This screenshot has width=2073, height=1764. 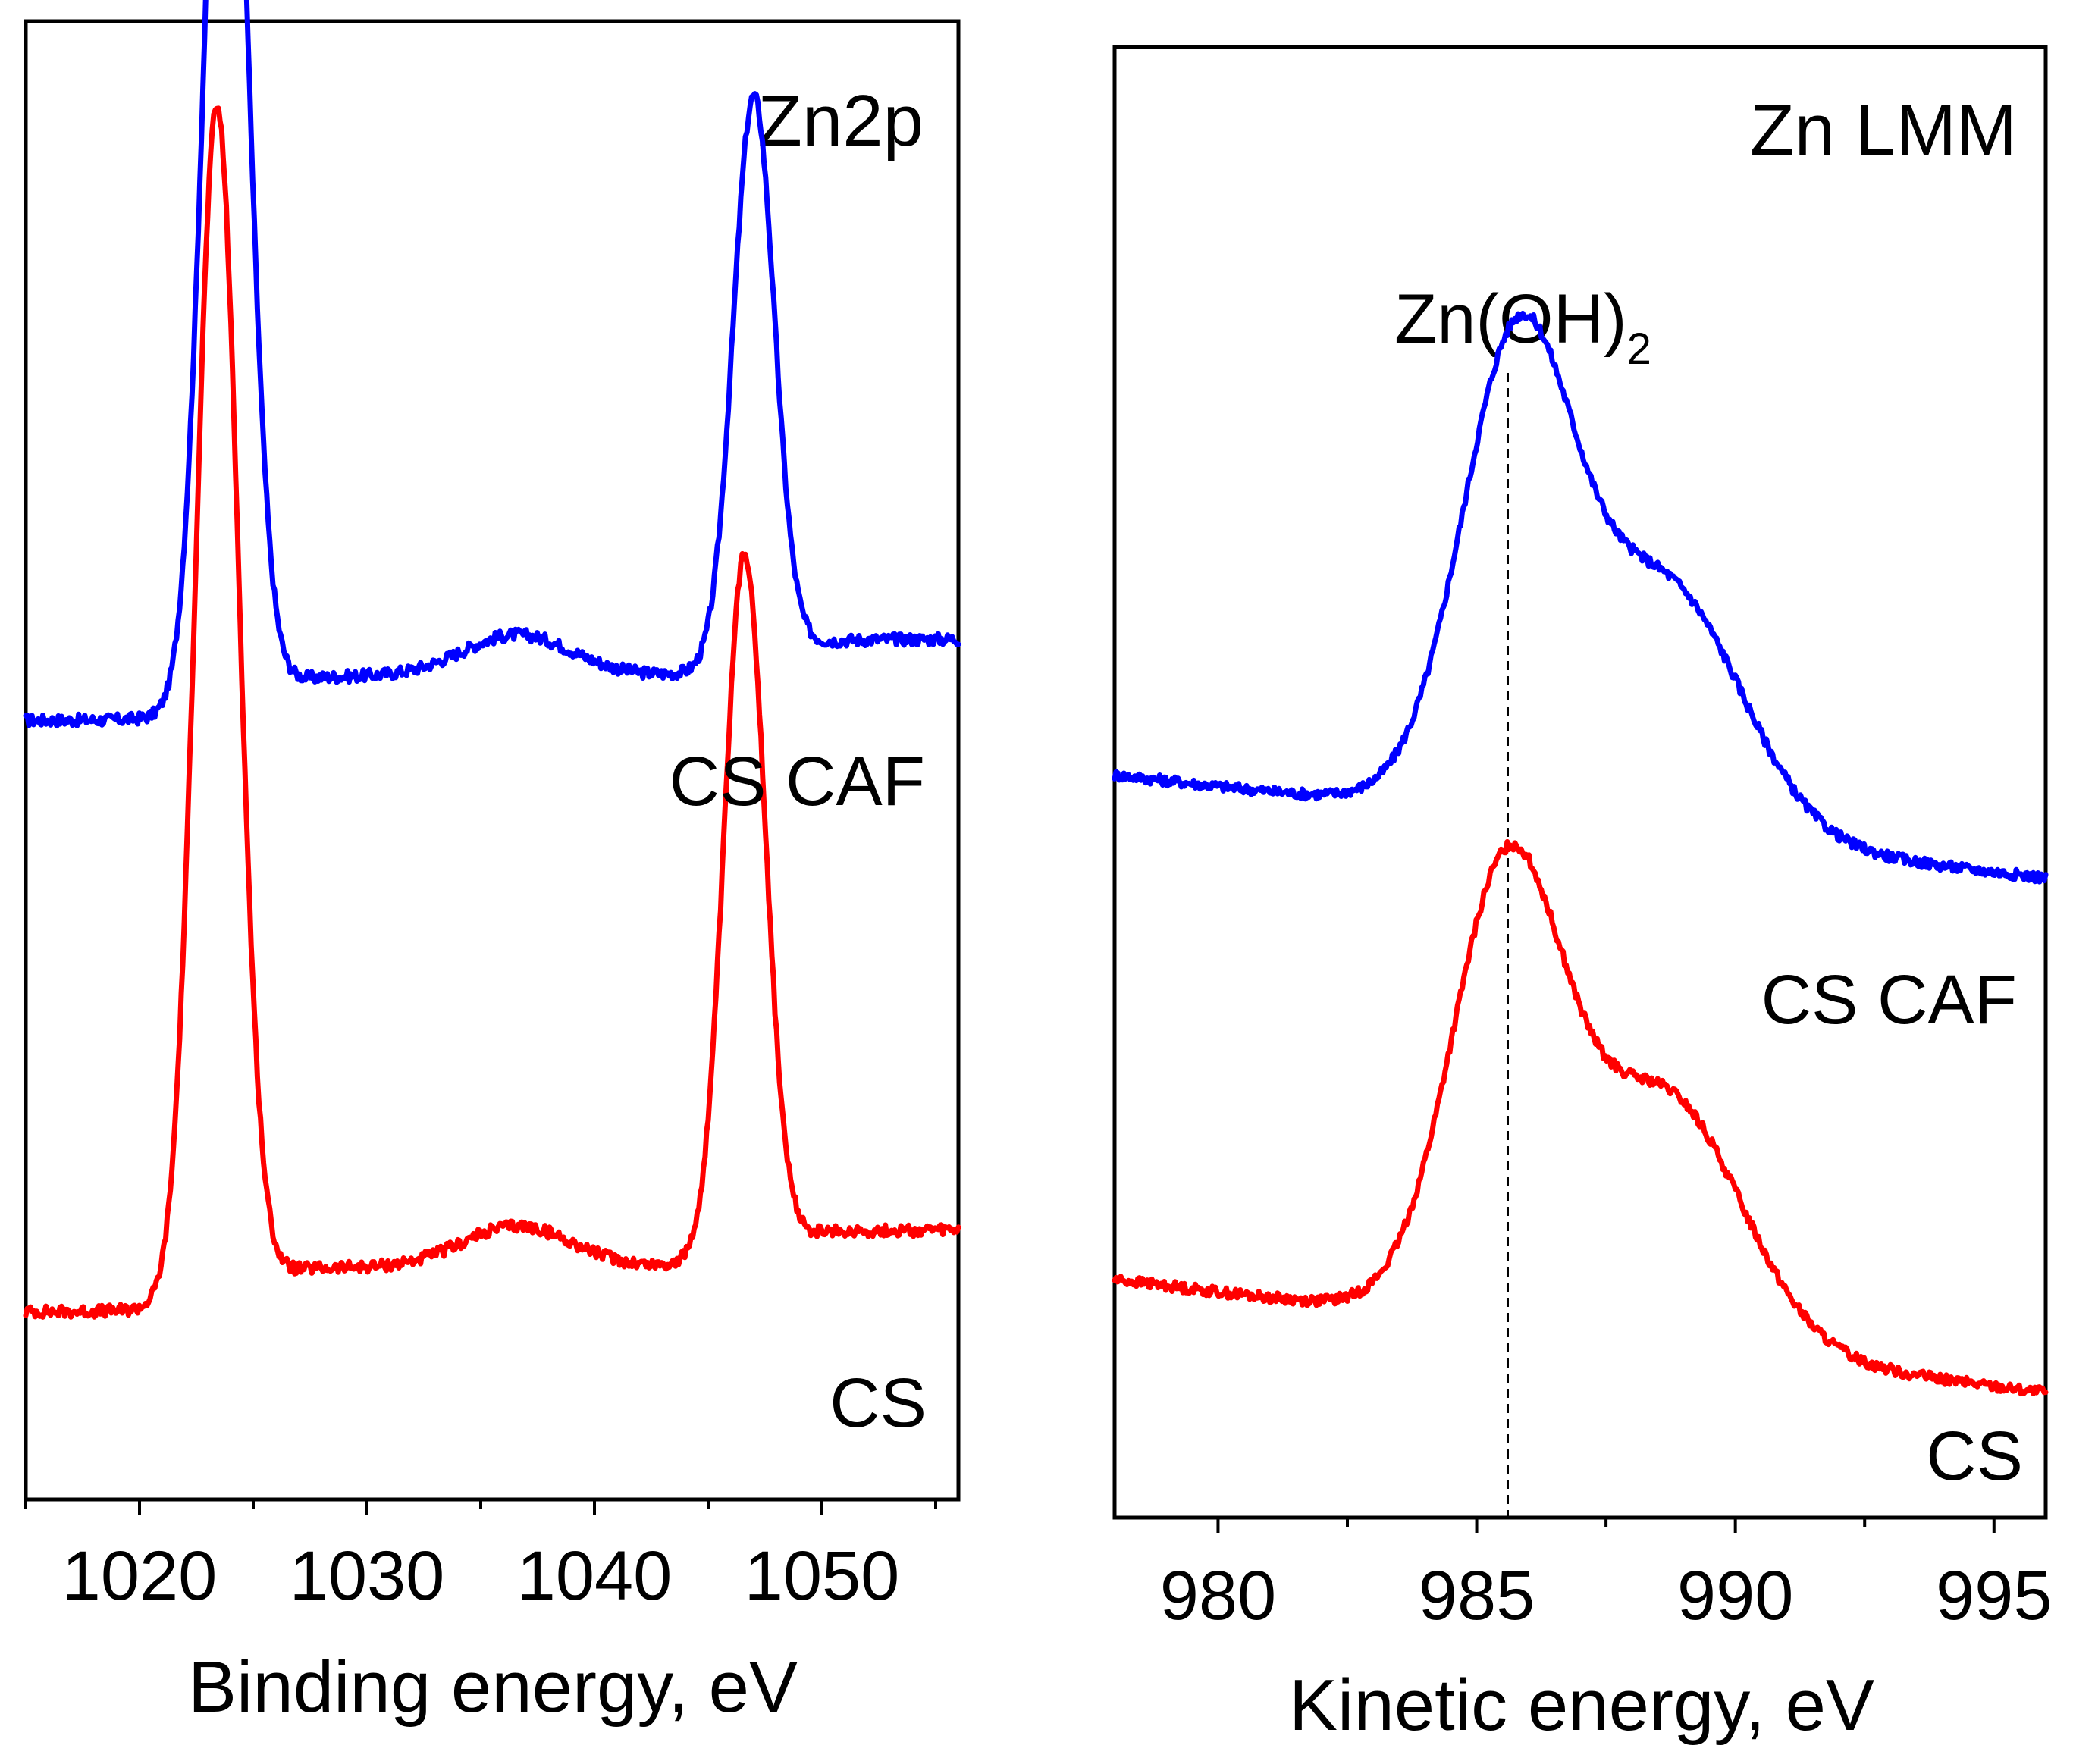 I want to click on zn-lmm-tick-labels: 980 985 990 995, so click(x=1606, y=1596).